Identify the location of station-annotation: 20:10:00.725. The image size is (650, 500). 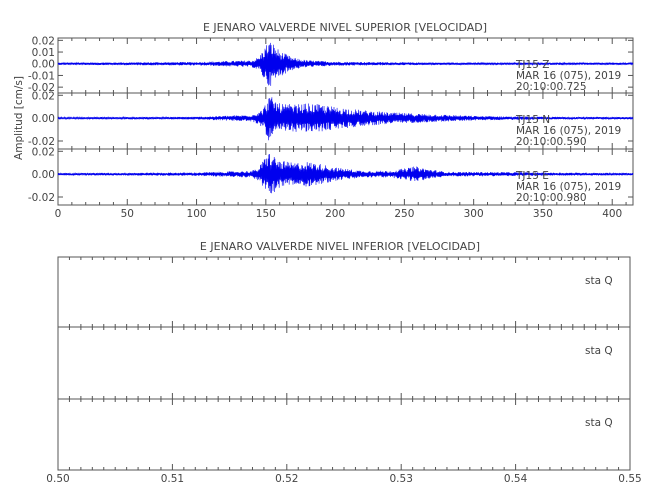
(551, 87).